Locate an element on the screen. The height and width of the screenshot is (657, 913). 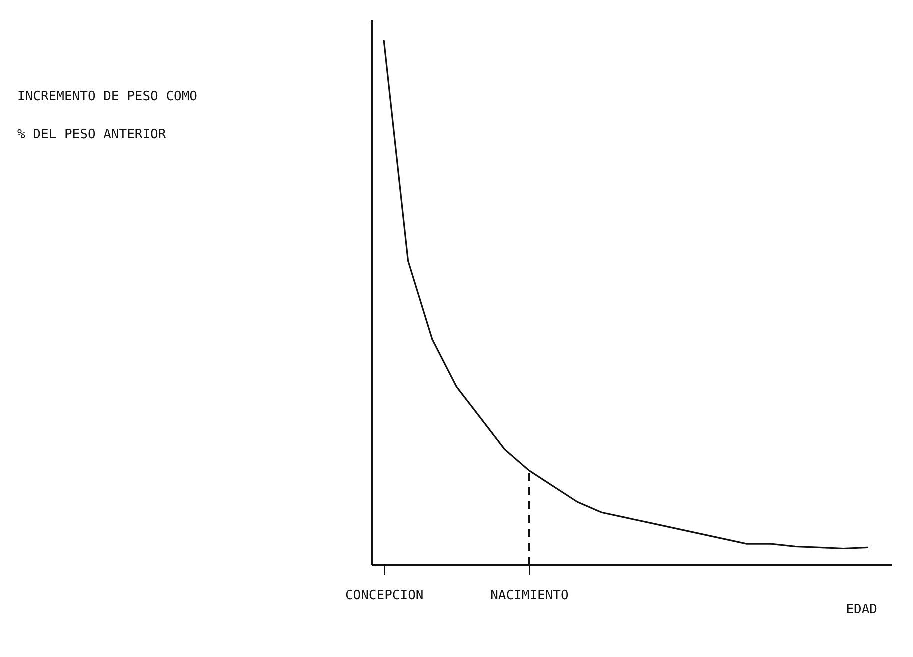
text: INCREMENTO DE PESO COMO % DEL PESO ANTERIOR is located at coordinates (108, 116).